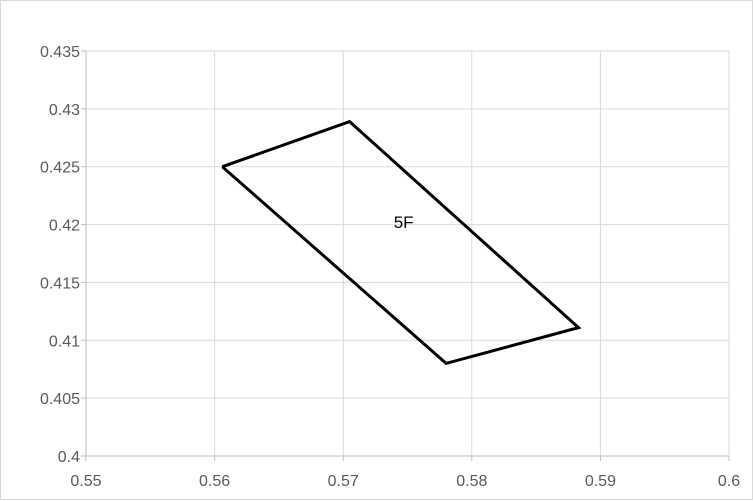  I want to click on x-tick-label: 0.55, so click(85, 481).